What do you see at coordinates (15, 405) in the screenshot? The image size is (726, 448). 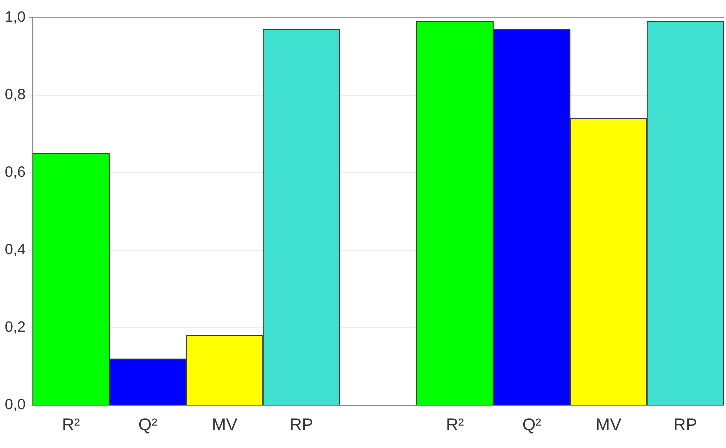 I see `y-tick-label: 0,0` at bounding box center [15, 405].